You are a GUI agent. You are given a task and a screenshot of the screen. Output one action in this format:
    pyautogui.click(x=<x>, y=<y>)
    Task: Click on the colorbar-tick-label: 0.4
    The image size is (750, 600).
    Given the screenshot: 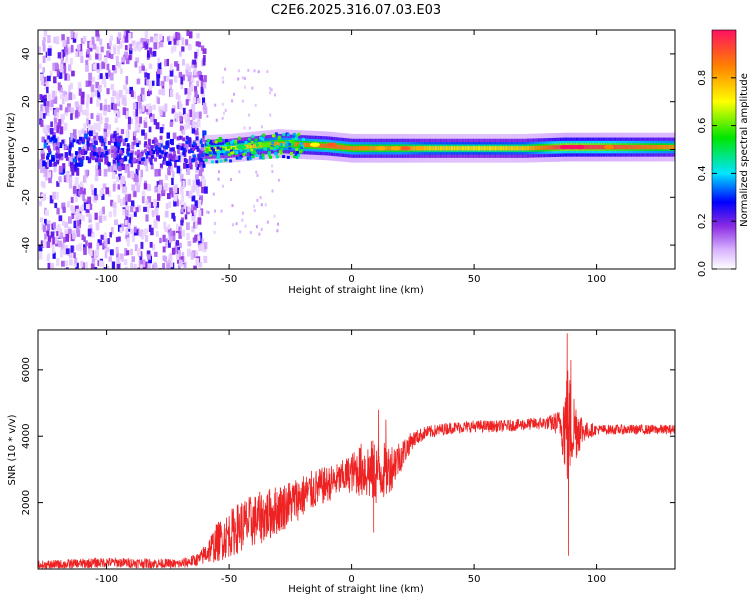 What is the action you would take?
    pyautogui.click(x=702, y=173)
    